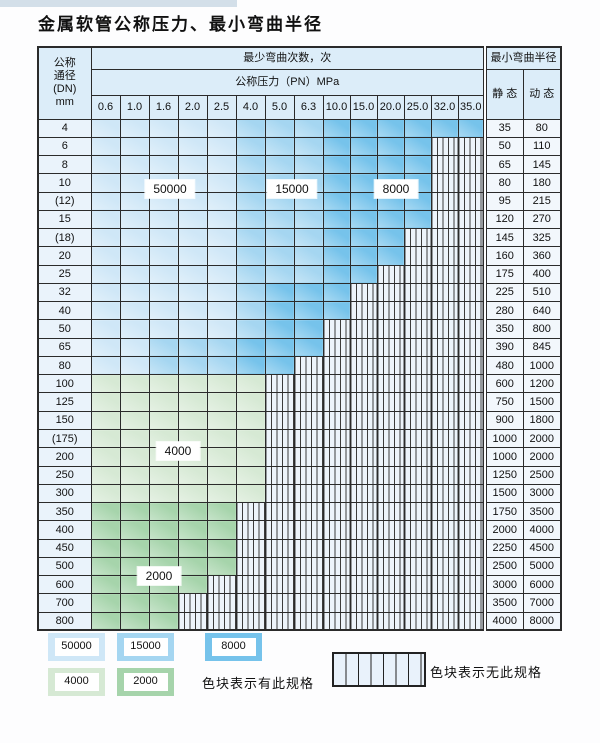 The width and height of the screenshot is (600, 743). I want to click on legend-swatch-4000: 4000, so click(76, 682).